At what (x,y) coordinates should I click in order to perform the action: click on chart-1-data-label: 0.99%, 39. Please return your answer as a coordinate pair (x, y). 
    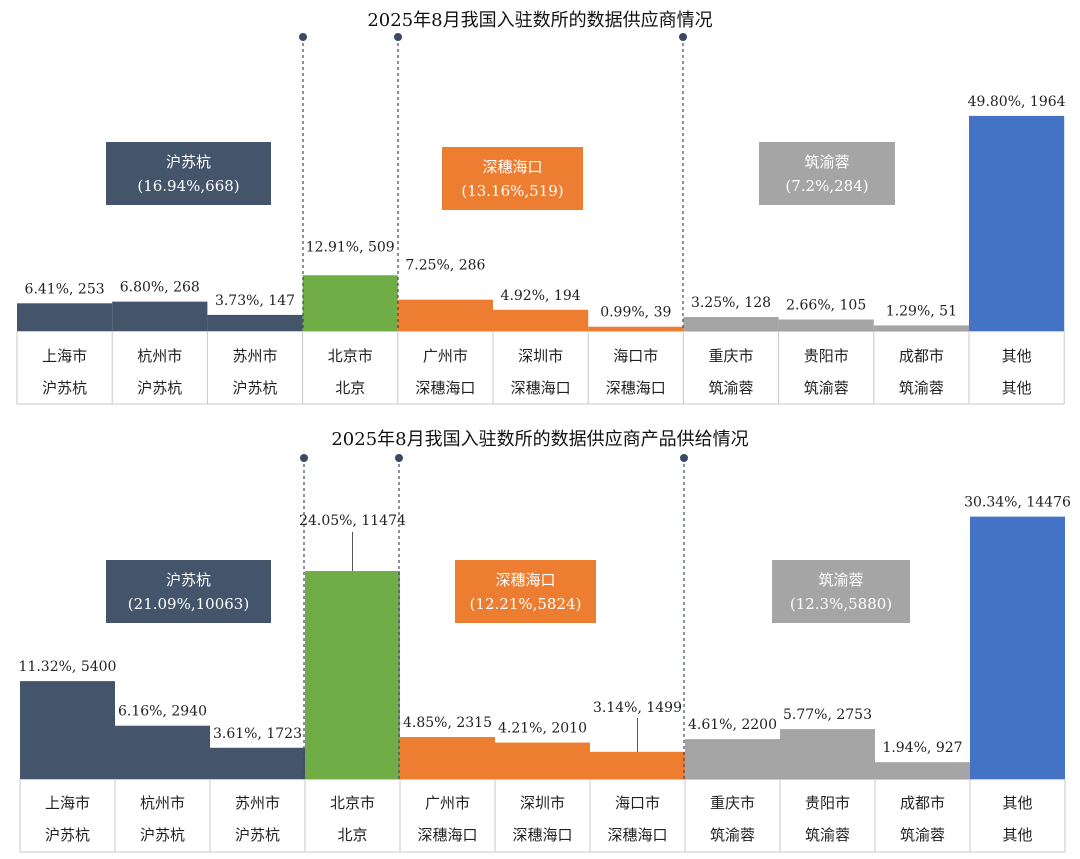
    Looking at the image, I should click on (635, 313).